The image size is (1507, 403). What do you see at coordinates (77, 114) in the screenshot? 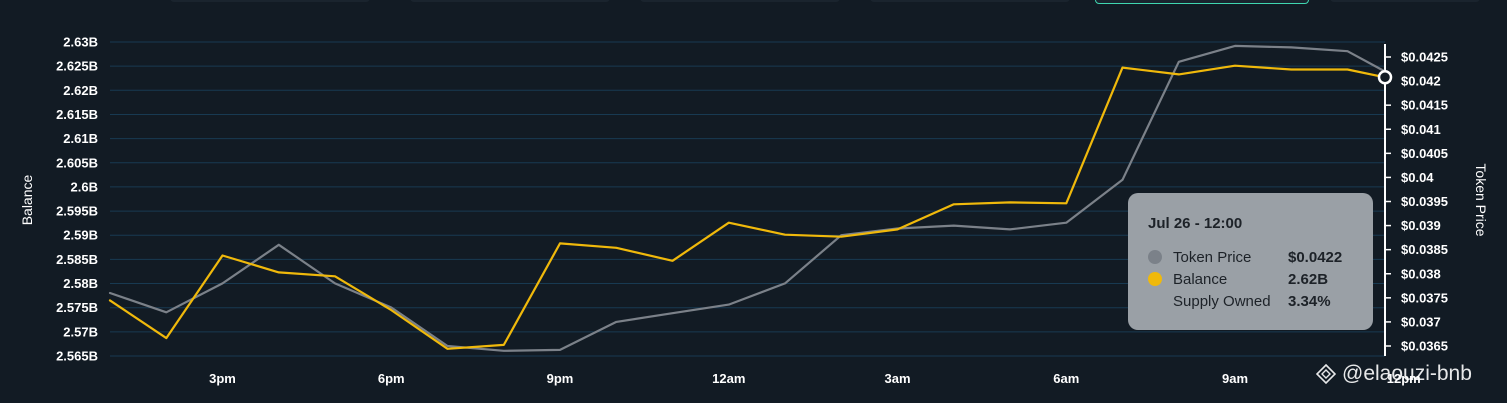
I see `y-tick-label: 2.615B` at bounding box center [77, 114].